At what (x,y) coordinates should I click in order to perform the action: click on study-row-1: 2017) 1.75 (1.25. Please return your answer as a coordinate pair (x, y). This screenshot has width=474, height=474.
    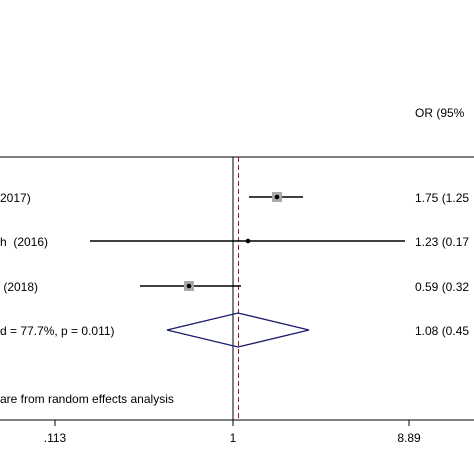
    Looking at the image, I should click on (234, 198).